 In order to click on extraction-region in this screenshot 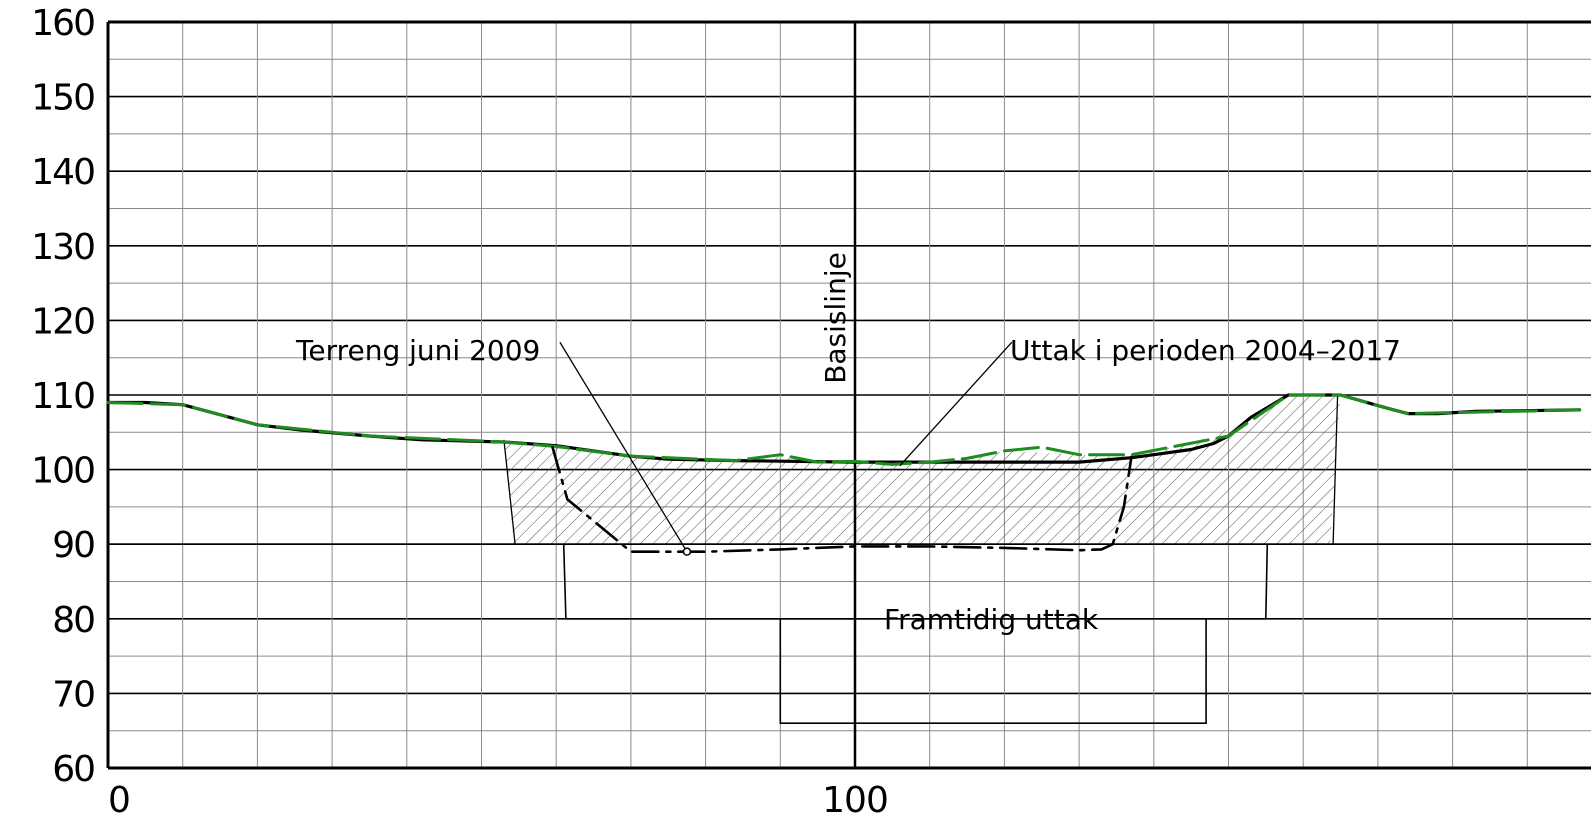, I will do `click(922, 470)`.